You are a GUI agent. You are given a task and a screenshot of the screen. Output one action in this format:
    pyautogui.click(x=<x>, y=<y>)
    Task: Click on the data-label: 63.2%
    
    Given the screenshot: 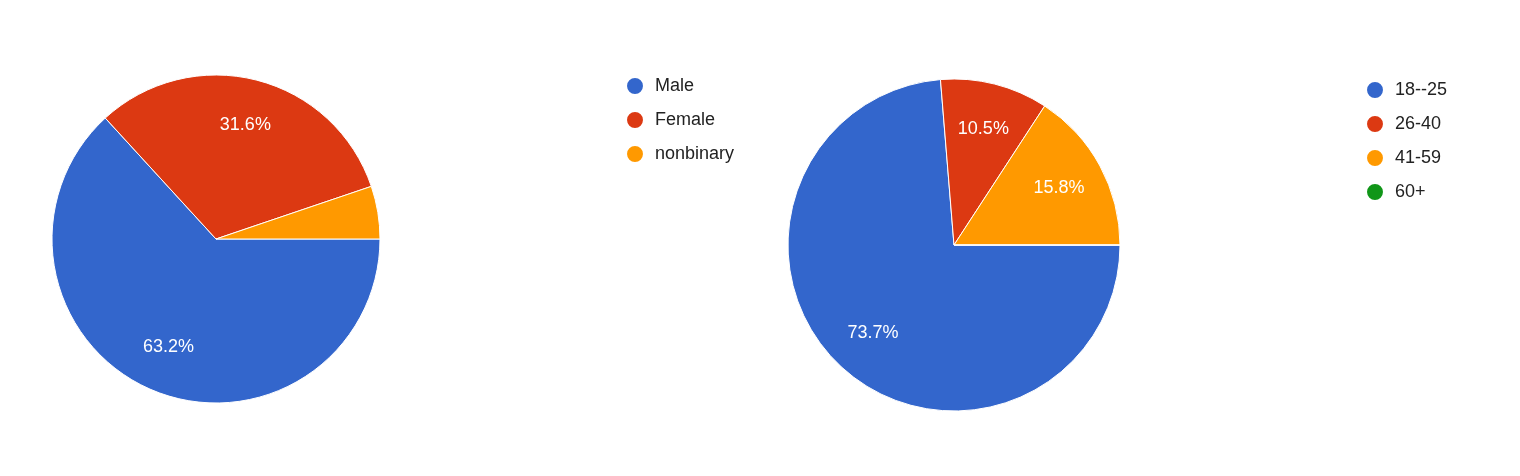 What is the action you would take?
    pyautogui.click(x=168, y=346)
    